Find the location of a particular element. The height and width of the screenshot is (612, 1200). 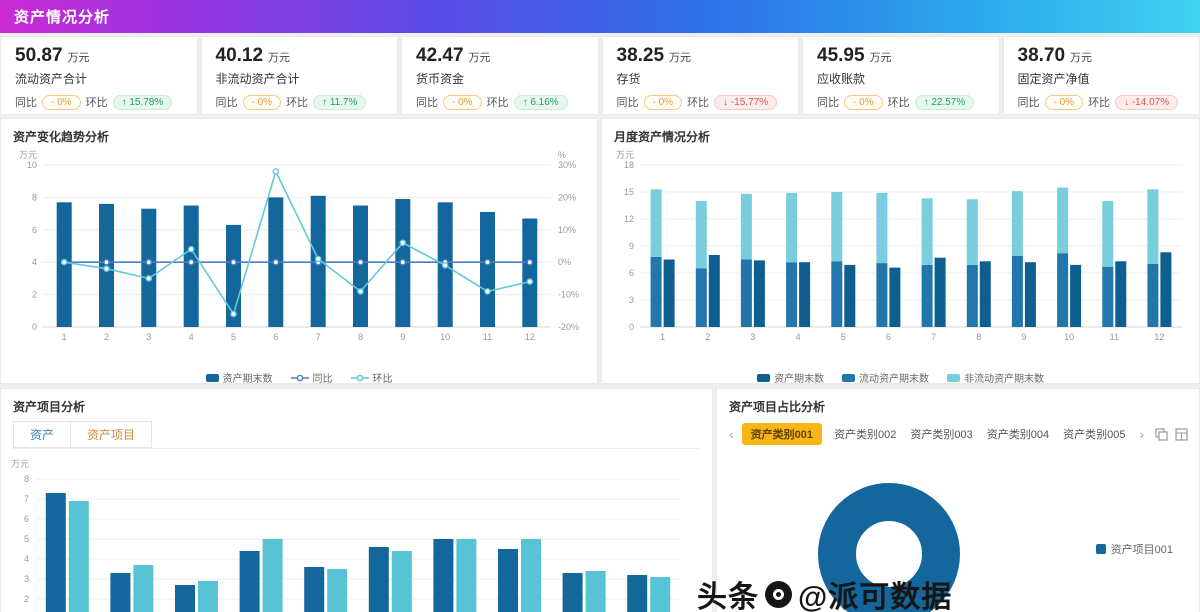

project-tab-1: 资产 is located at coordinates (42, 434).